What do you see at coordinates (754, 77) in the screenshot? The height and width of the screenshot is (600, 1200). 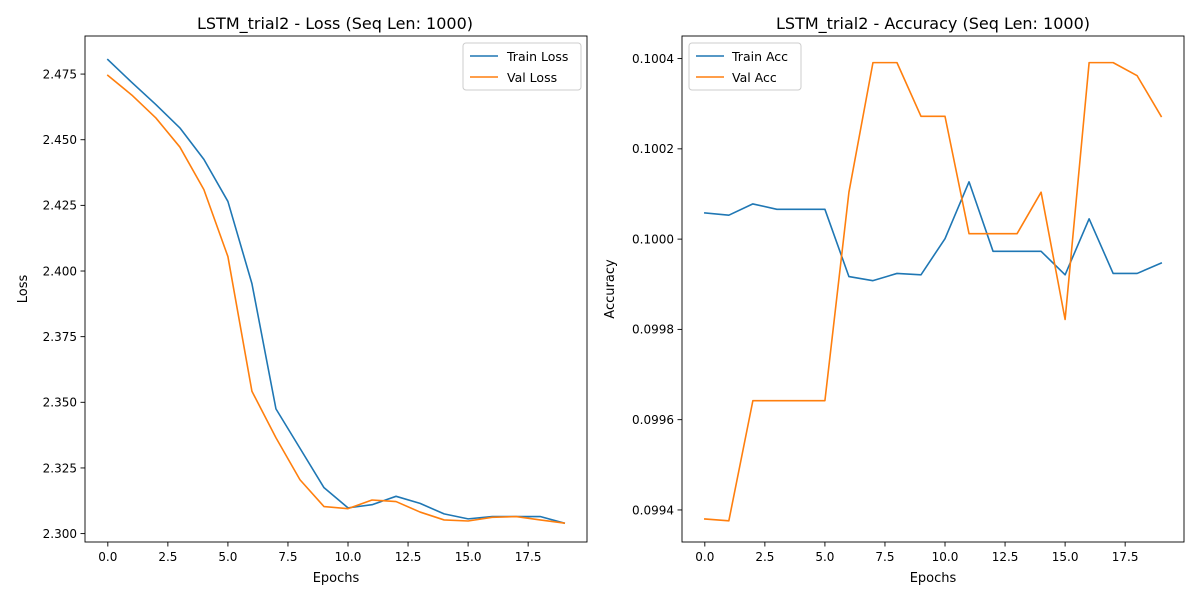 I see `accuracy-legend-label-val: Val Acc` at bounding box center [754, 77].